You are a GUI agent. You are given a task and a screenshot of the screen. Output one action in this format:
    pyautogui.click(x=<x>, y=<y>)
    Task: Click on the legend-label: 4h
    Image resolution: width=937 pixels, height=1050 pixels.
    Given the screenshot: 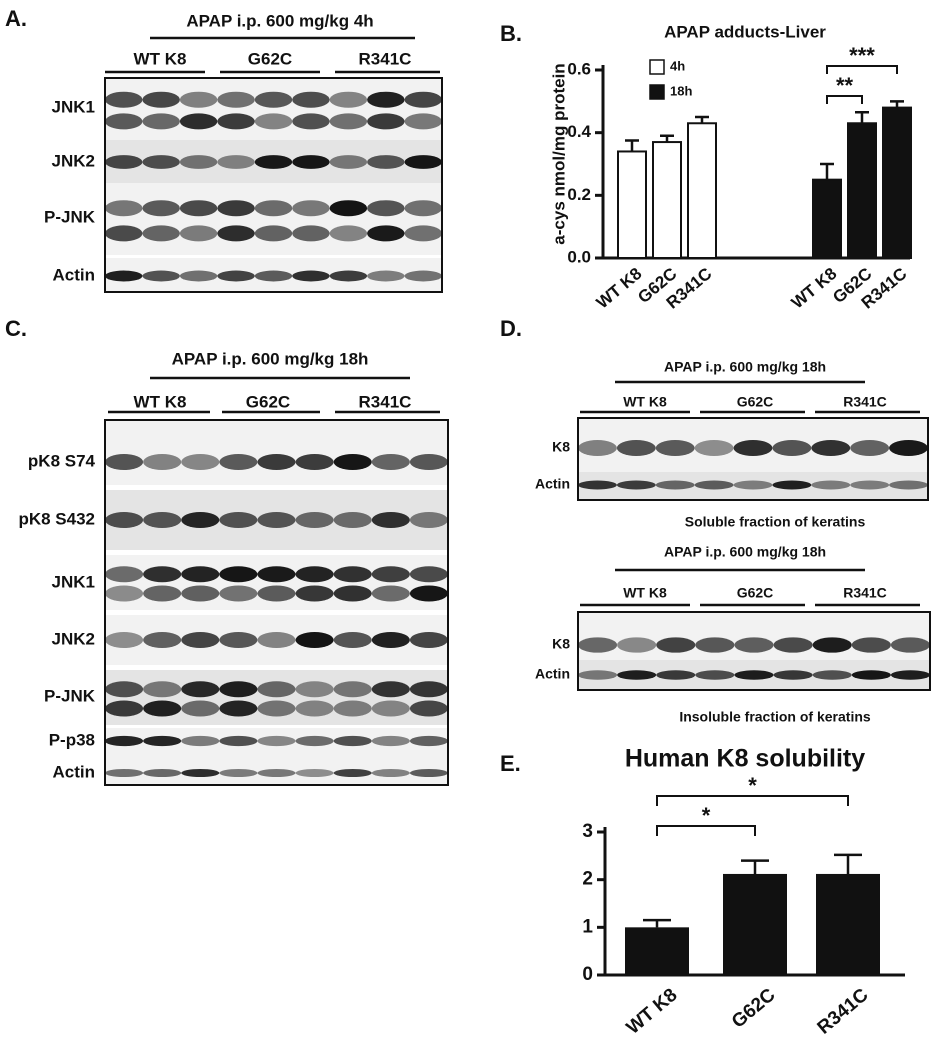 What is the action you would take?
    pyautogui.click(x=677, y=65)
    